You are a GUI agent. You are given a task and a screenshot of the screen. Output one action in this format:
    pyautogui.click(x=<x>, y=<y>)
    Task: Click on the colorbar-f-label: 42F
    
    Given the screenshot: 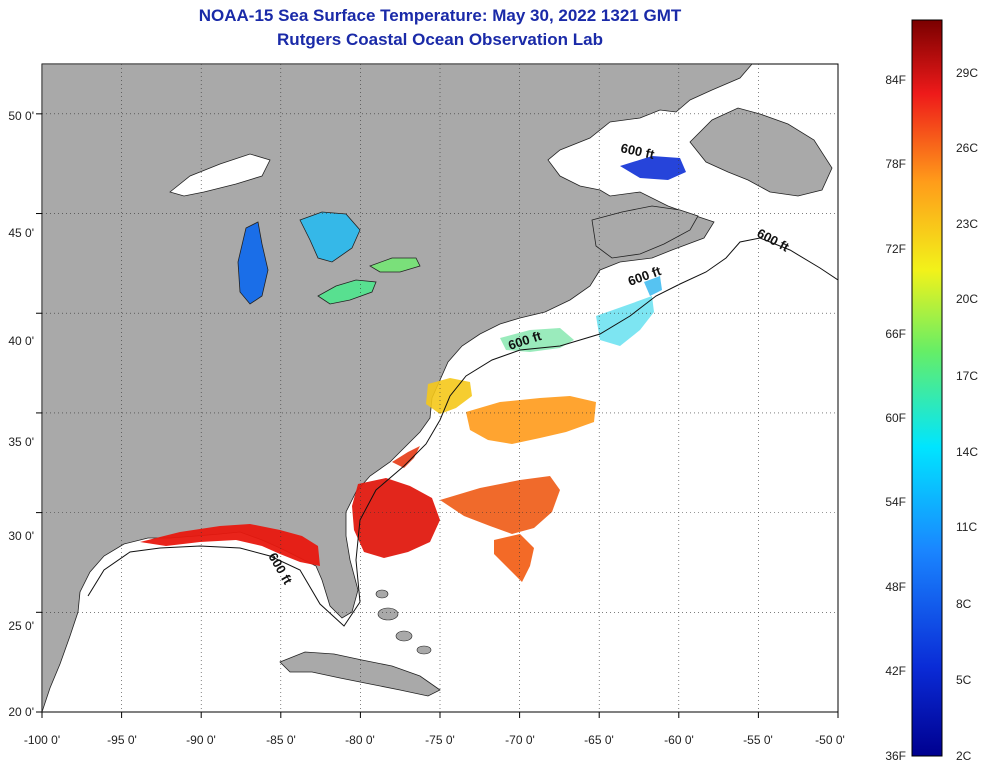 What is the action you would take?
    pyautogui.click(x=895, y=671)
    